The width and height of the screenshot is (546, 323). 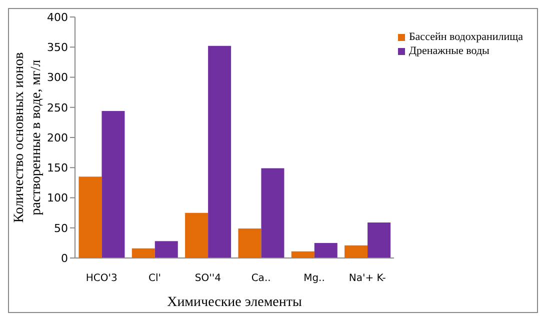 What do you see at coordinates (64, 258) in the screenshot?
I see `y-tick-label: 0` at bounding box center [64, 258].